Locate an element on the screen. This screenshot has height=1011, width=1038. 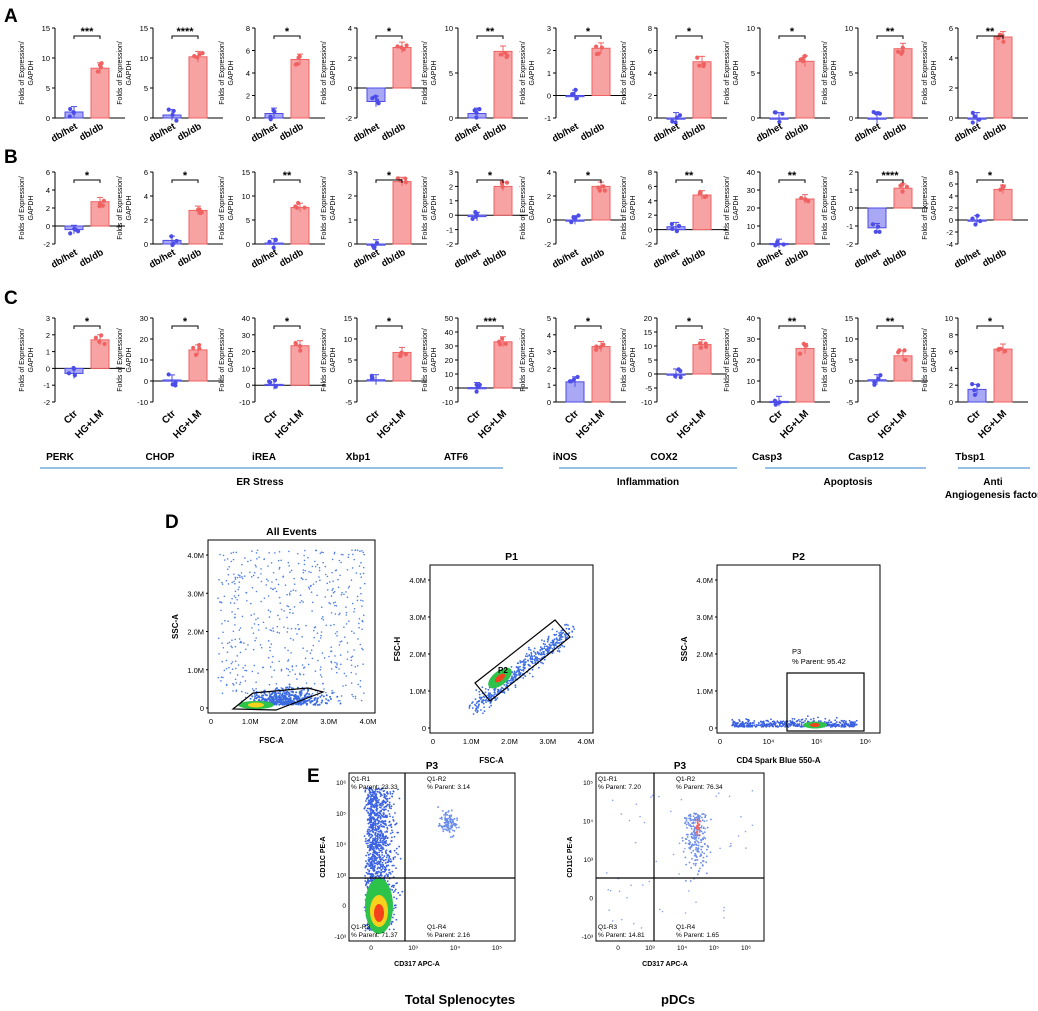
y-tick-label: 0 is located at coordinates (650, 230).